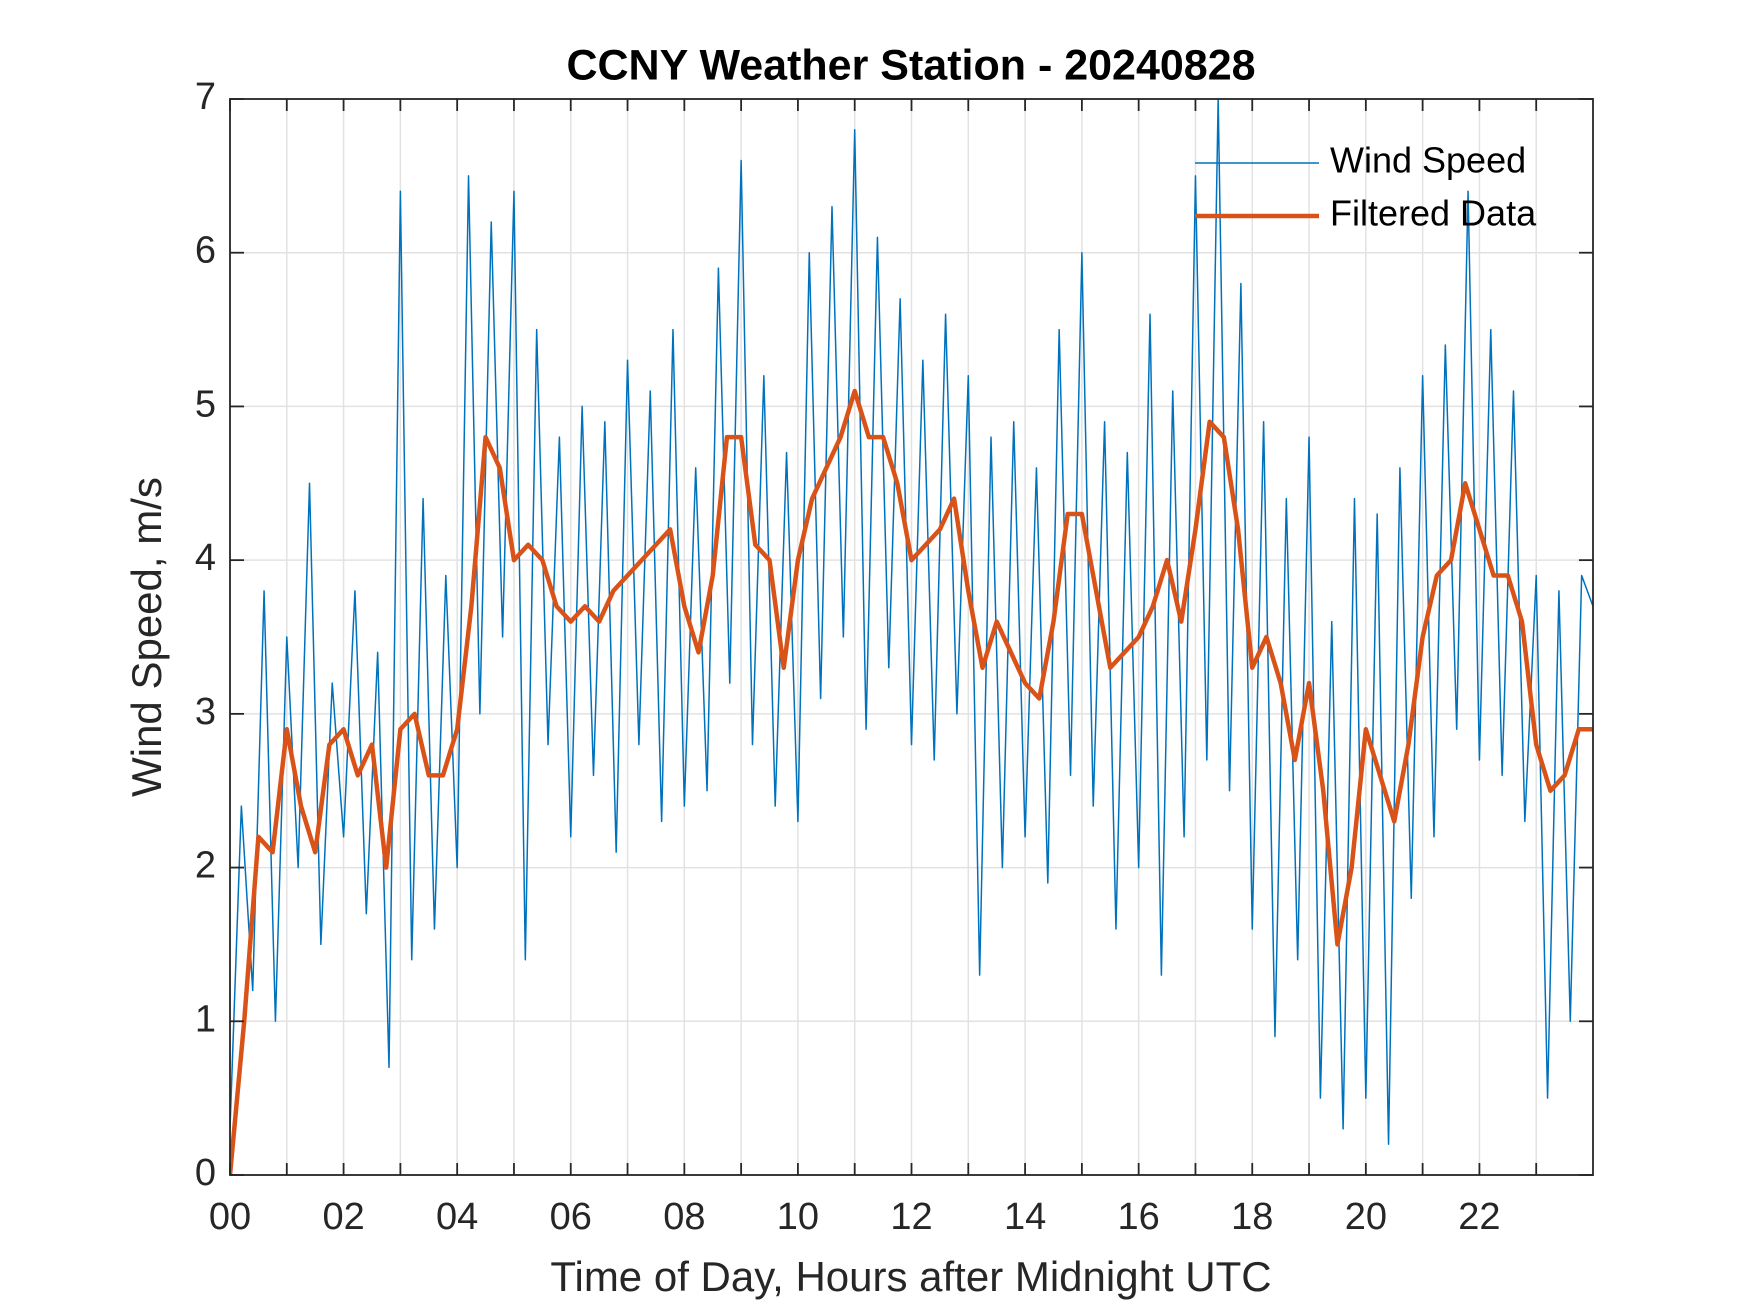 The image size is (1750, 1313). Describe the element at coordinates (205, 712) in the screenshot. I see `y-tick-label: 3` at that location.